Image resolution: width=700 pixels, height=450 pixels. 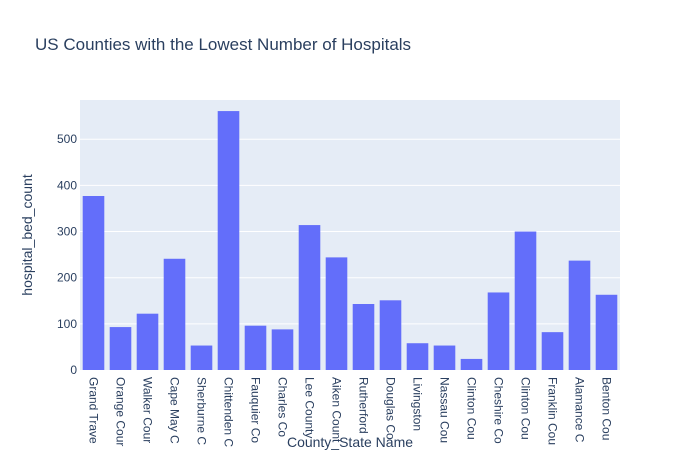 I want to click on x-tick-label: Nassau Cou, so click(x=445, y=410).